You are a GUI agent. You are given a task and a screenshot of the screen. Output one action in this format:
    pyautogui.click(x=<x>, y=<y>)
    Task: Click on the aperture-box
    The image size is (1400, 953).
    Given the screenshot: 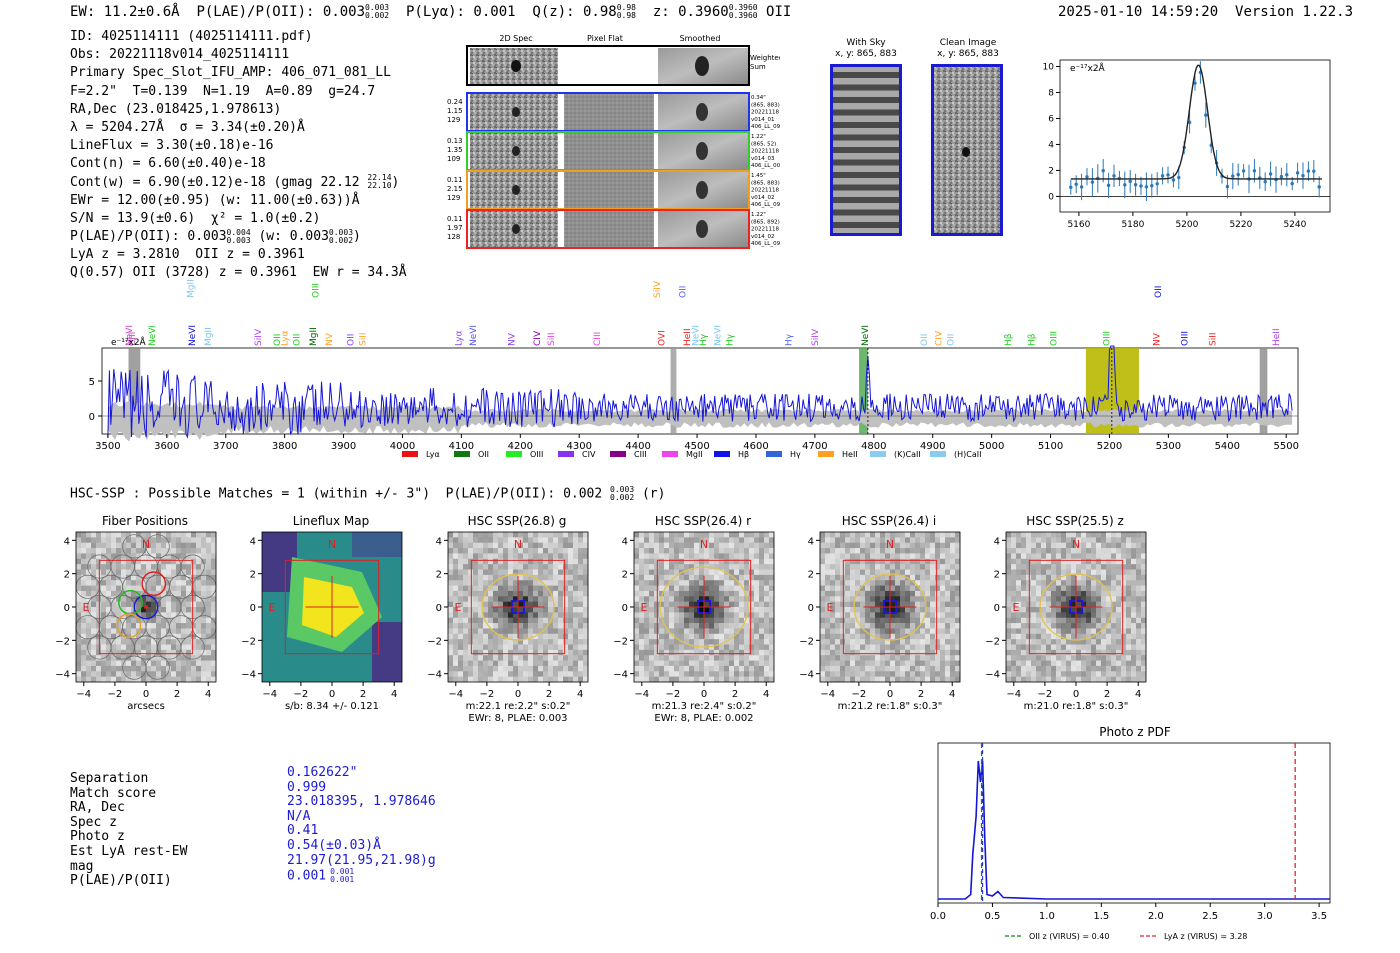 What is the action you would take?
    pyautogui.click(x=704, y=607)
    